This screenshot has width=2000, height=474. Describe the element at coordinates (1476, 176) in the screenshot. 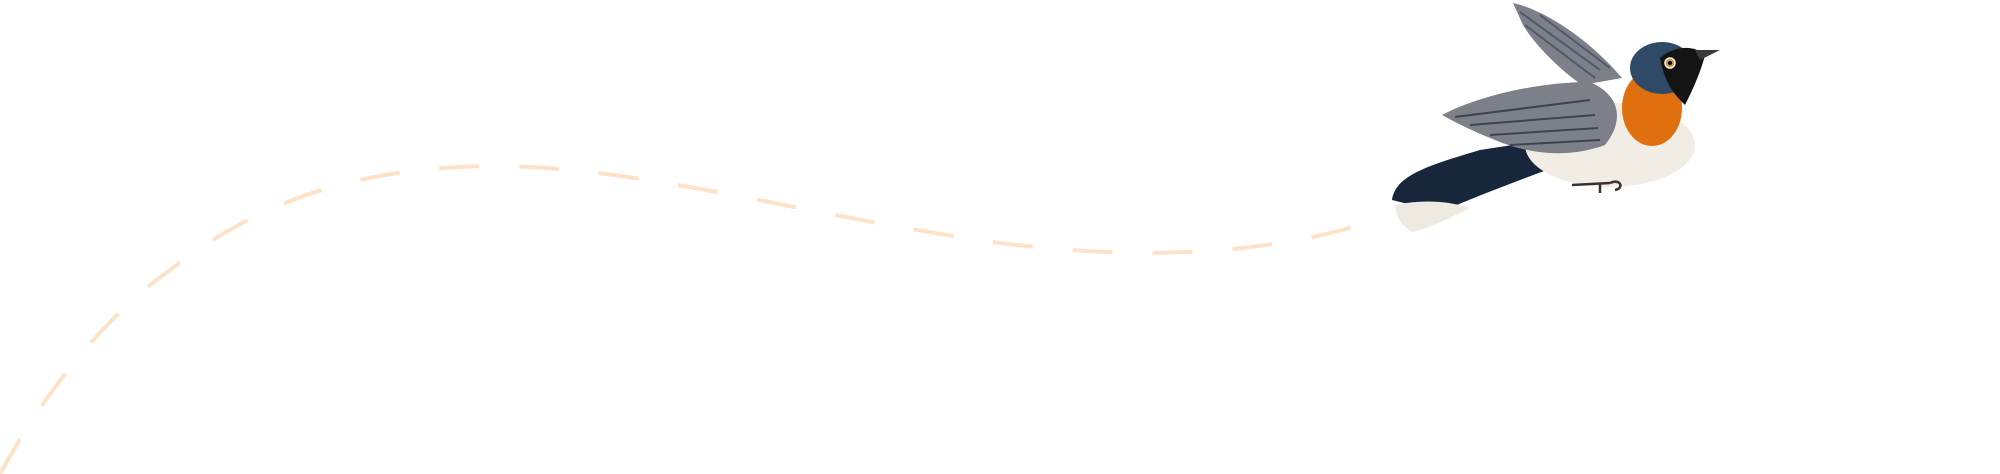

I see `bird-tail` at that location.